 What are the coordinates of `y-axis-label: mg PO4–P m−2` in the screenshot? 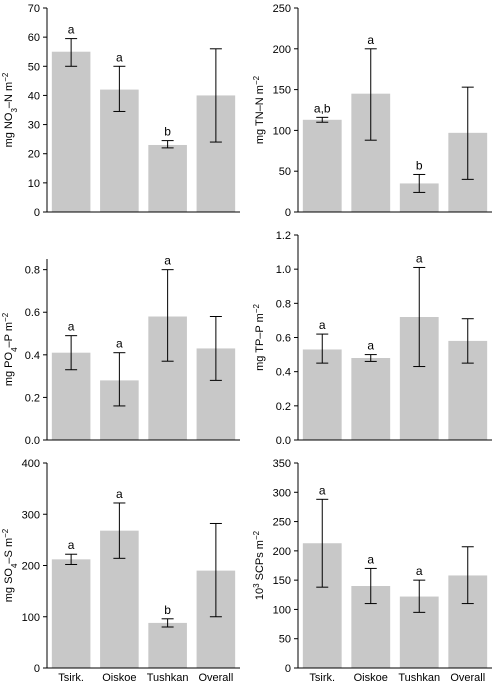 It's located at (10, 349).